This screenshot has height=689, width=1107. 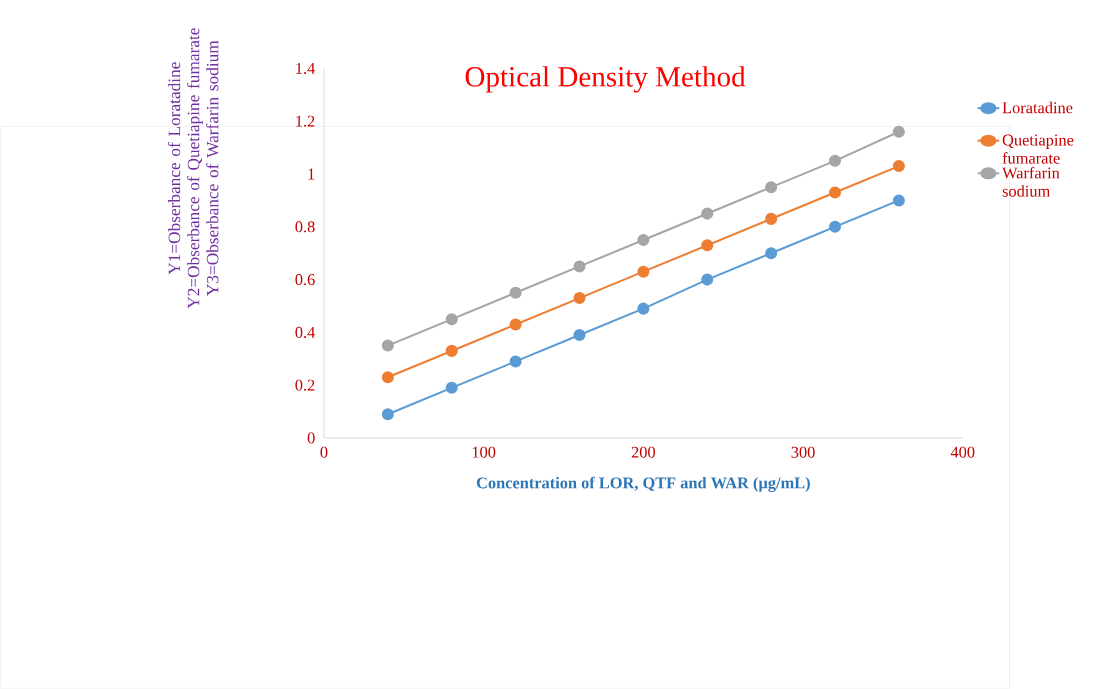 What do you see at coordinates (605, 79) in the screenshot?
I see `chart-title: Optical Density Method` at bounding box center [605, 79].